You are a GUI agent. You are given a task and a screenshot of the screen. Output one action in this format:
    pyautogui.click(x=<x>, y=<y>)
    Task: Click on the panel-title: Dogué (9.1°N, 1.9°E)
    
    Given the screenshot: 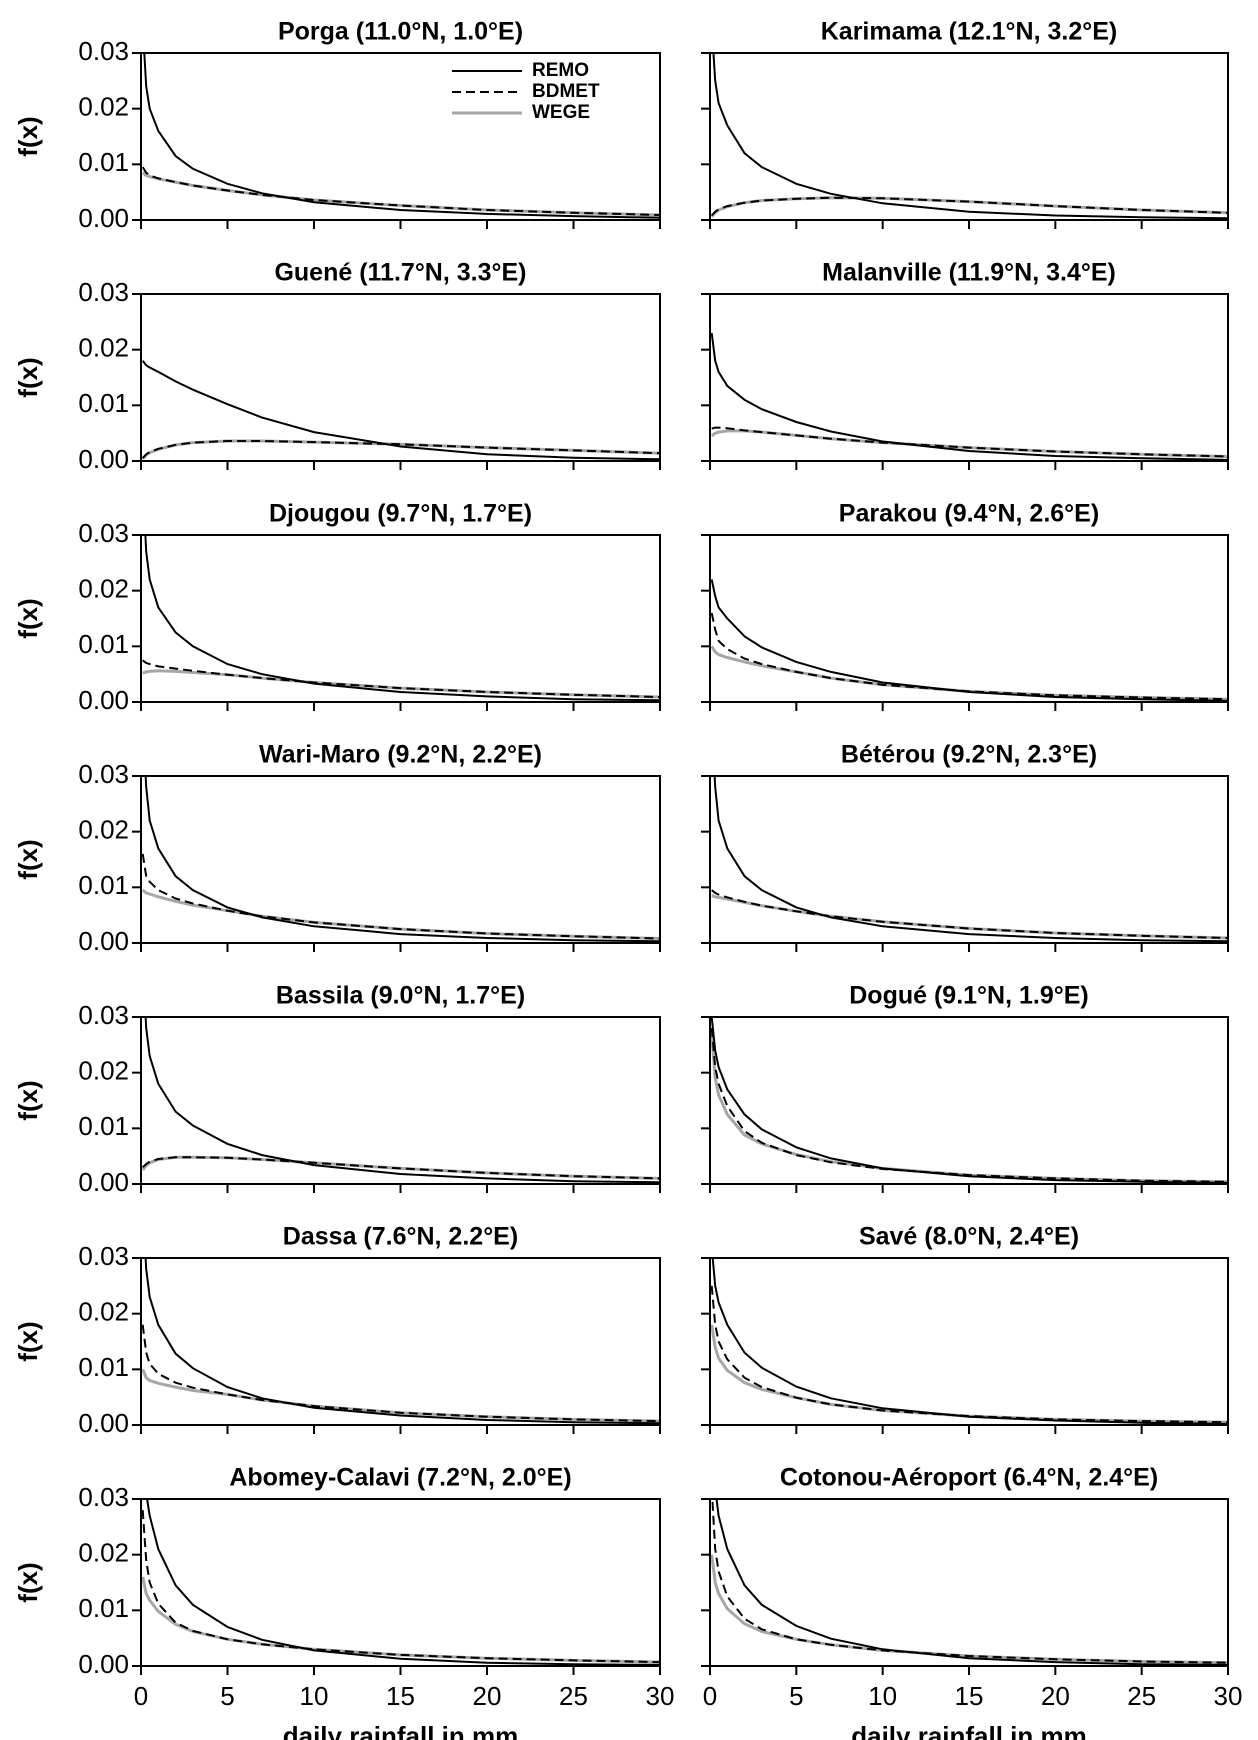 What is the action you would take?
    pyautogui.click(x=969, y=996)
    